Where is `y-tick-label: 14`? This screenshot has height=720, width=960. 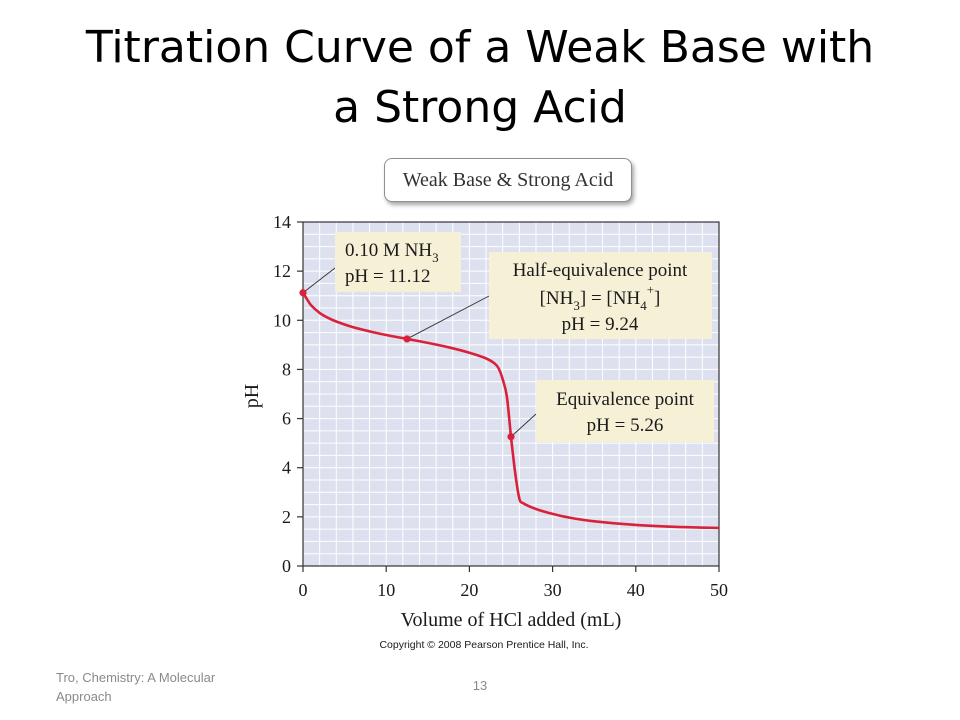 y-tick-label: 14 is located at coordinates (282, 222).